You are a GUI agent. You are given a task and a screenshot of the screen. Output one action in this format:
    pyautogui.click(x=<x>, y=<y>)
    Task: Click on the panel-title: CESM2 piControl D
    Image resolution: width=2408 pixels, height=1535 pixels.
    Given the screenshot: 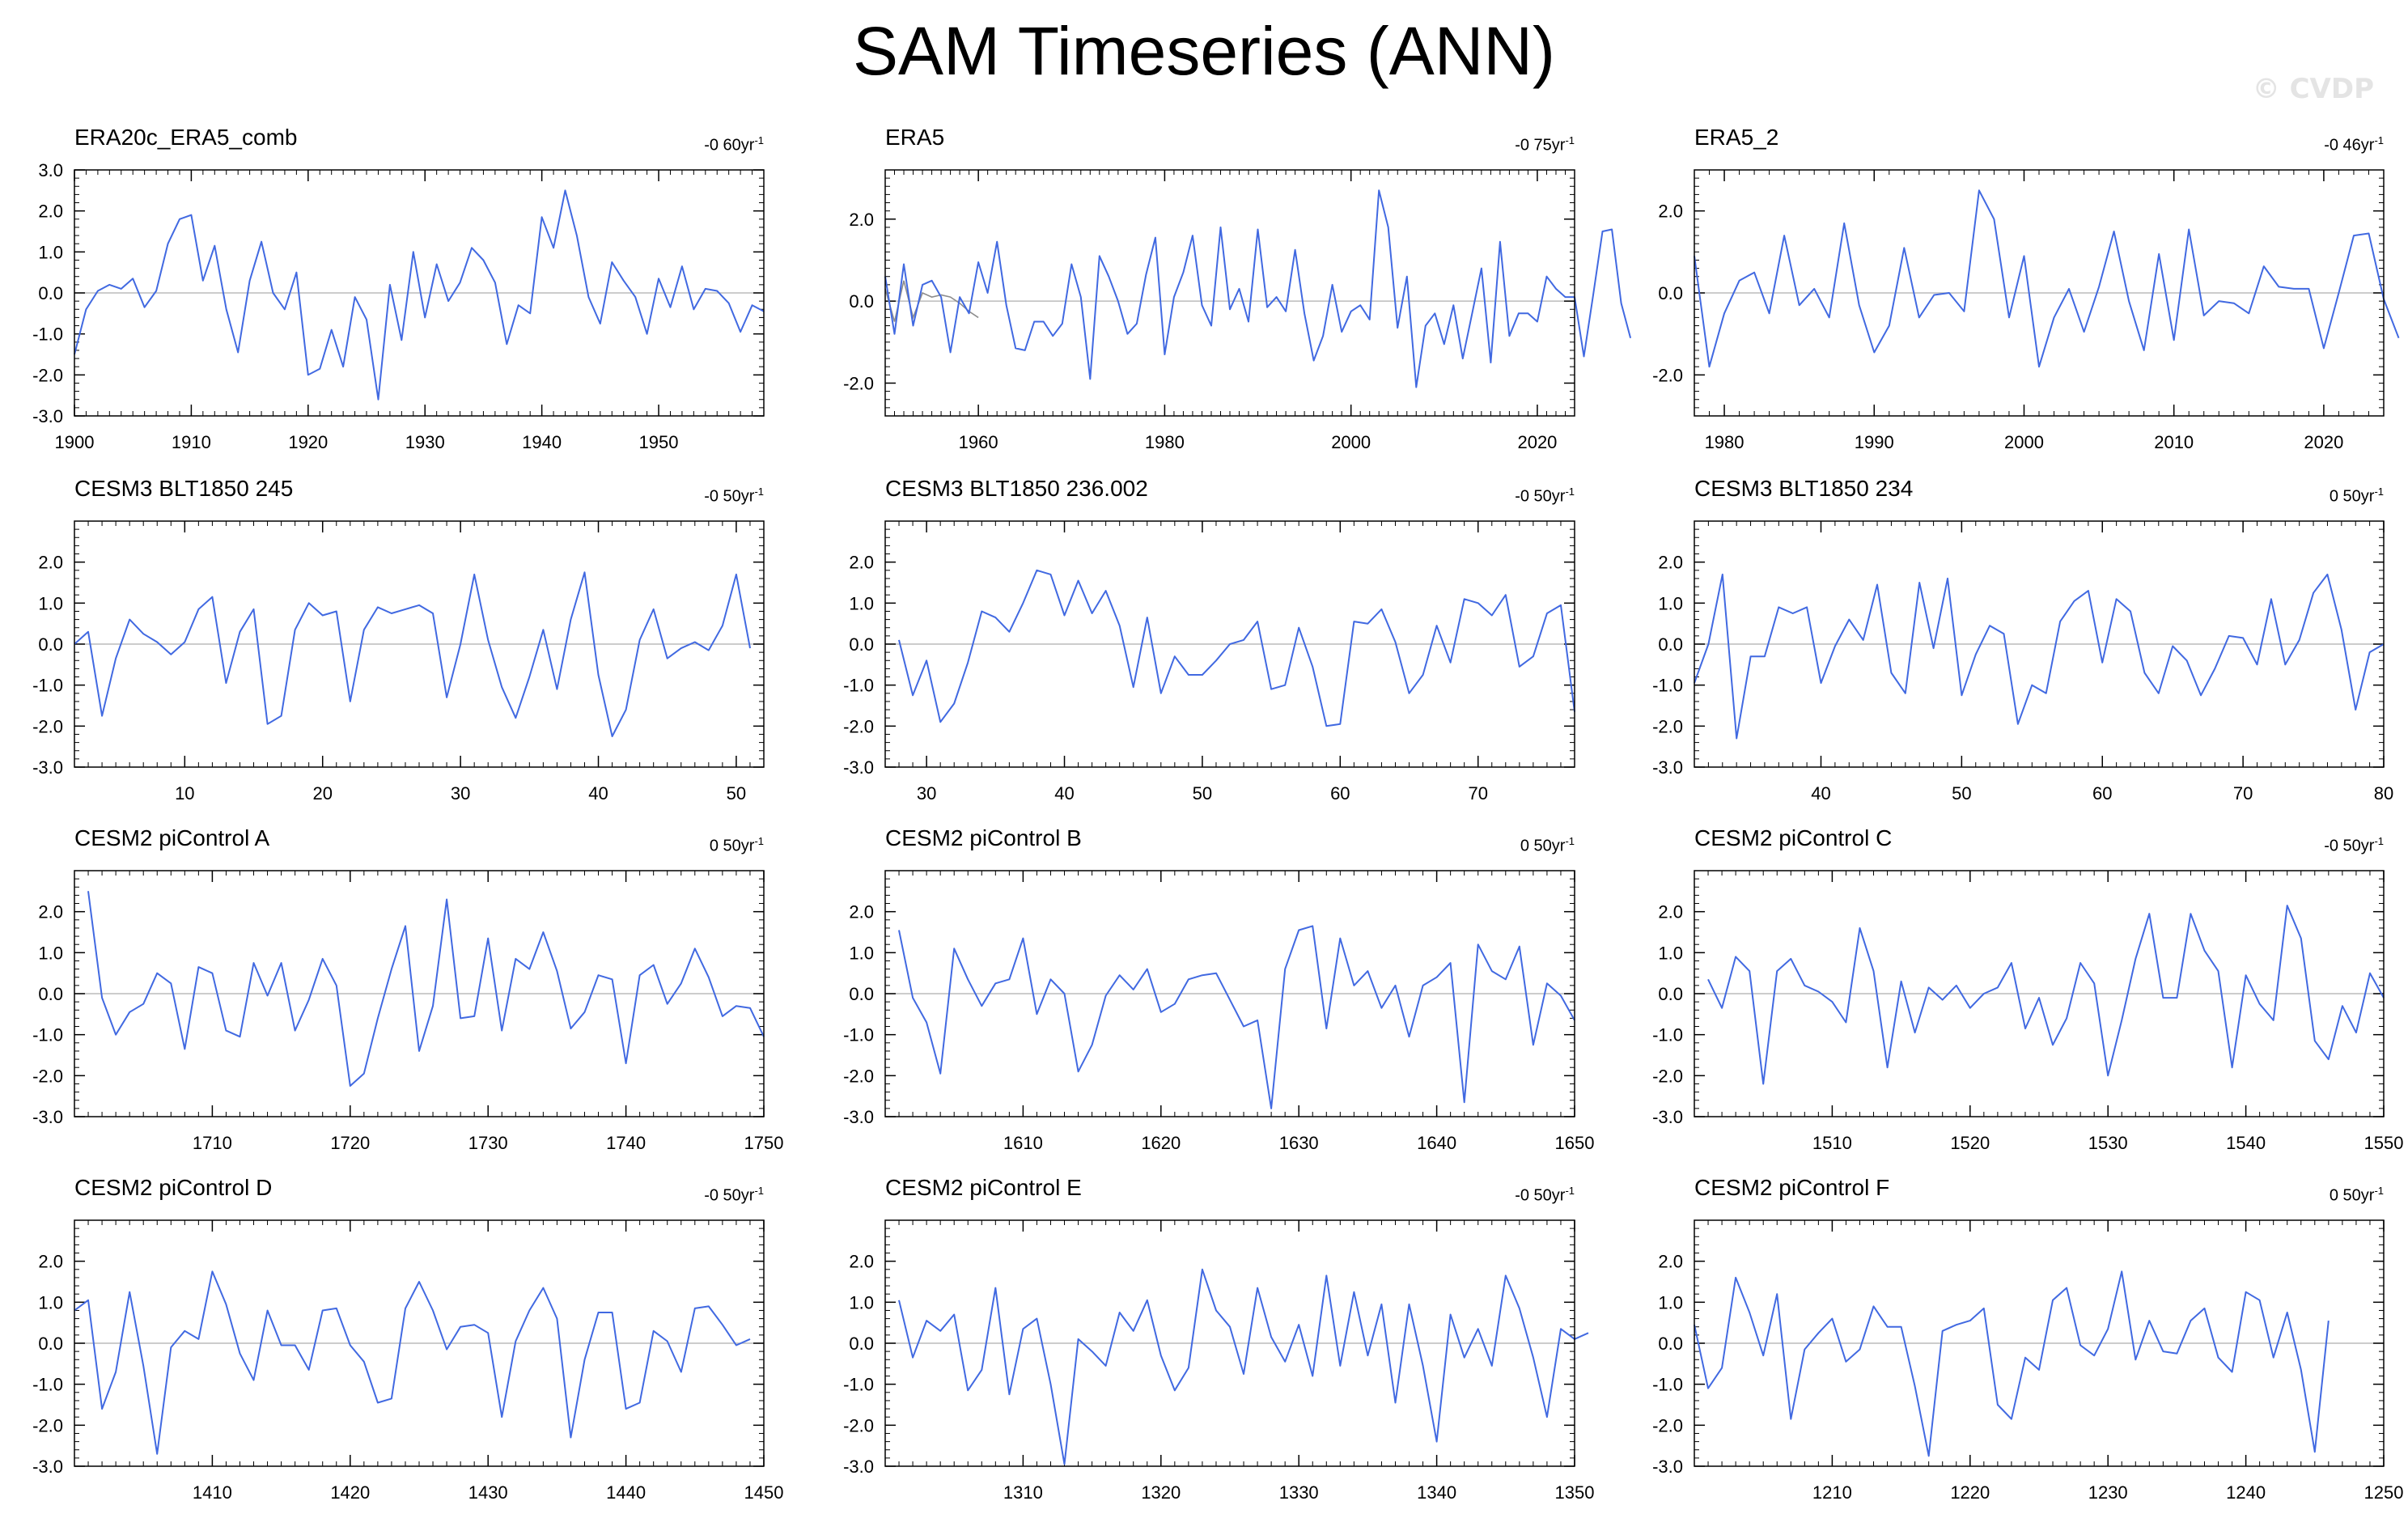 What is the action you would take?
    pyautogui.click(x=173, y=1187)
    